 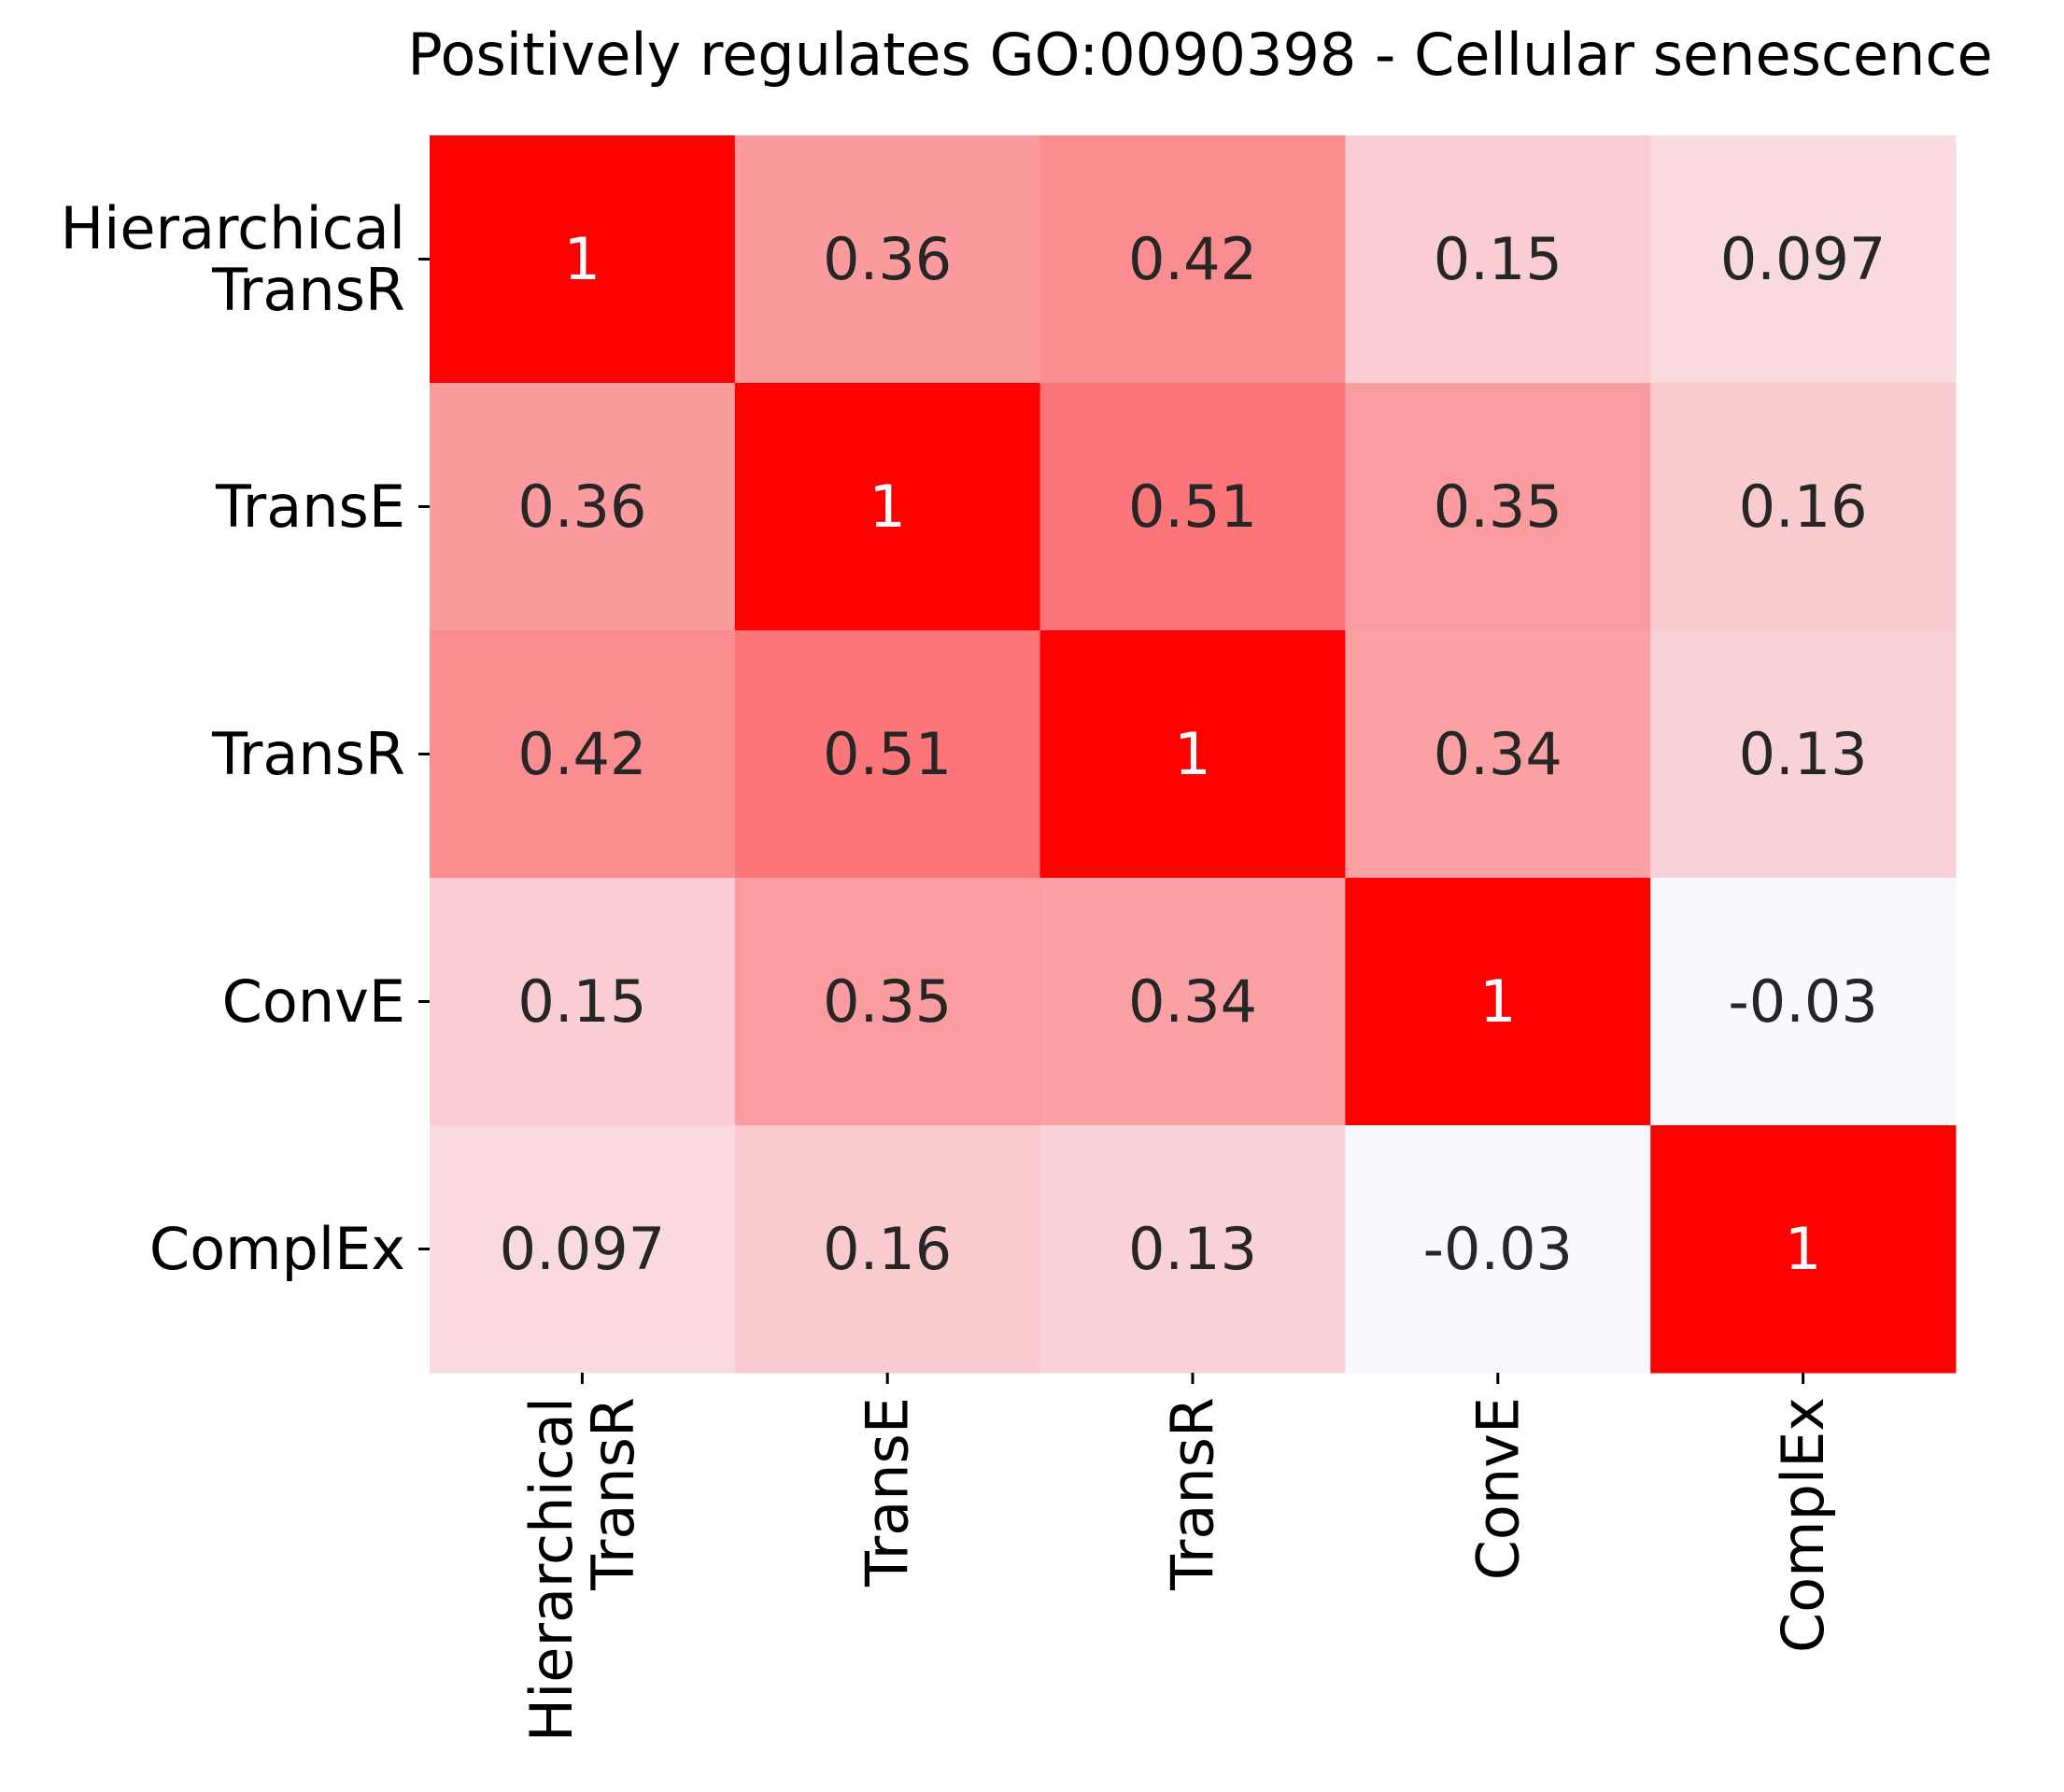 I want to click on heatmap-value-label-r0-c1: 0.36, so click(x=887, y=259).